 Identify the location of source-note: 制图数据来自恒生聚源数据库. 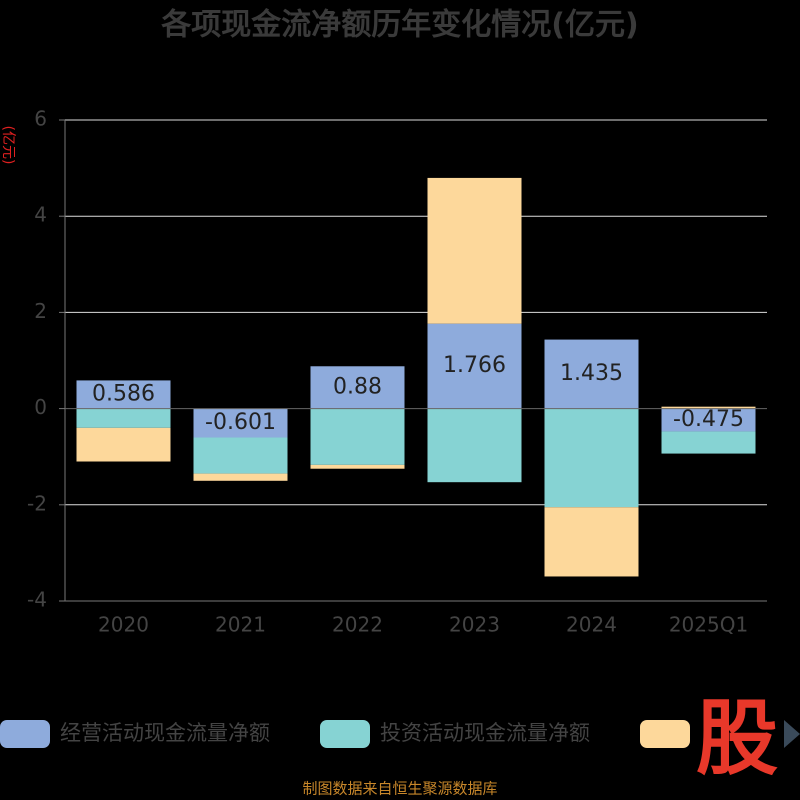
(399, 789).